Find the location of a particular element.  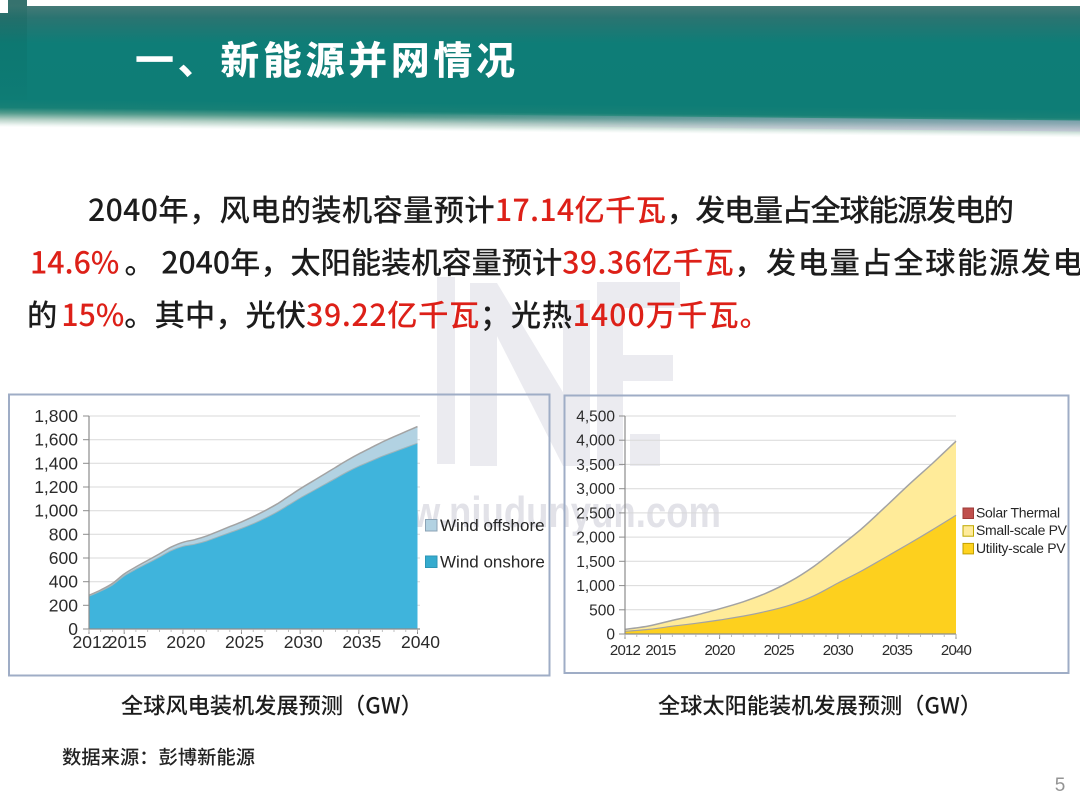

svg-text: 800 is located at coordinates (63, 534).